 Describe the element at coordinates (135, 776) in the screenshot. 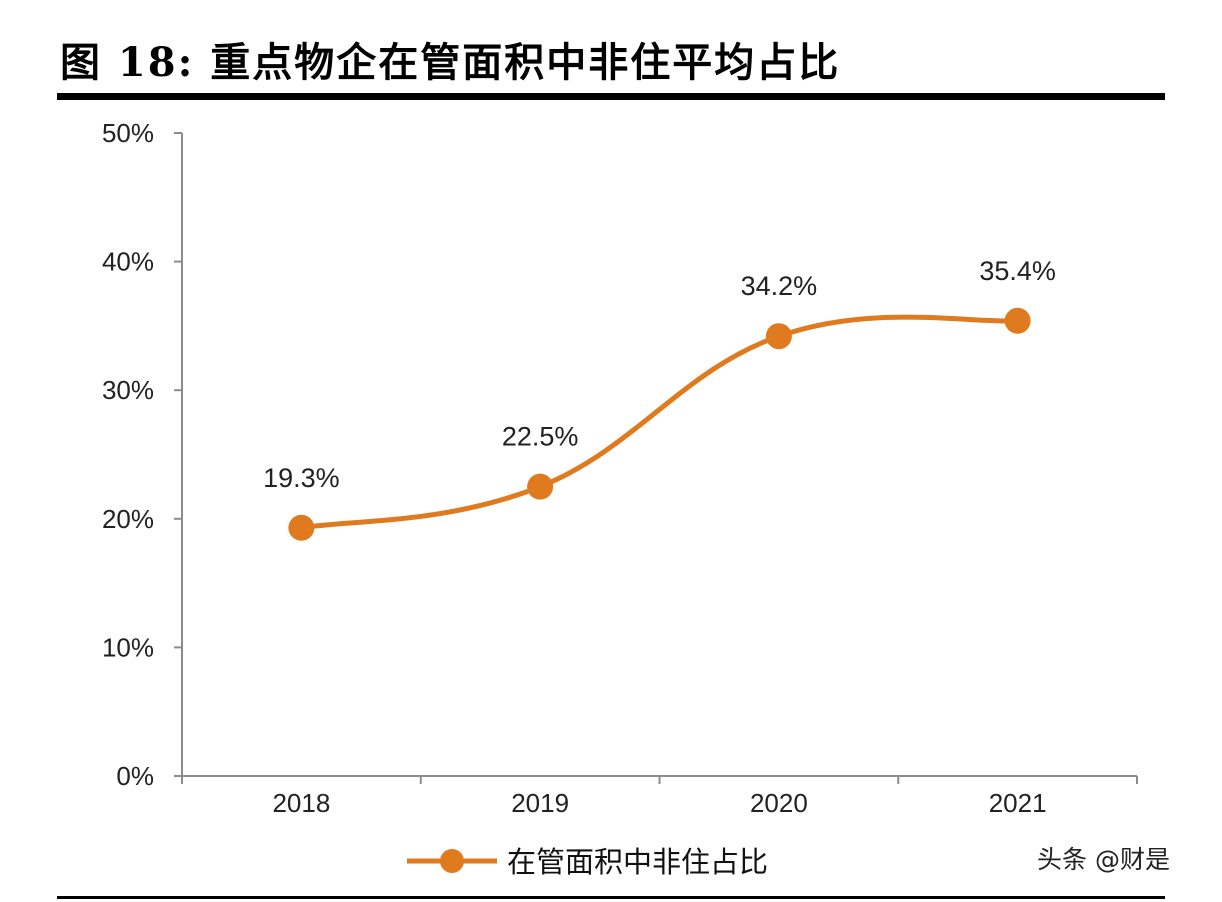

I see `y-tick-label: 0%` at that location.